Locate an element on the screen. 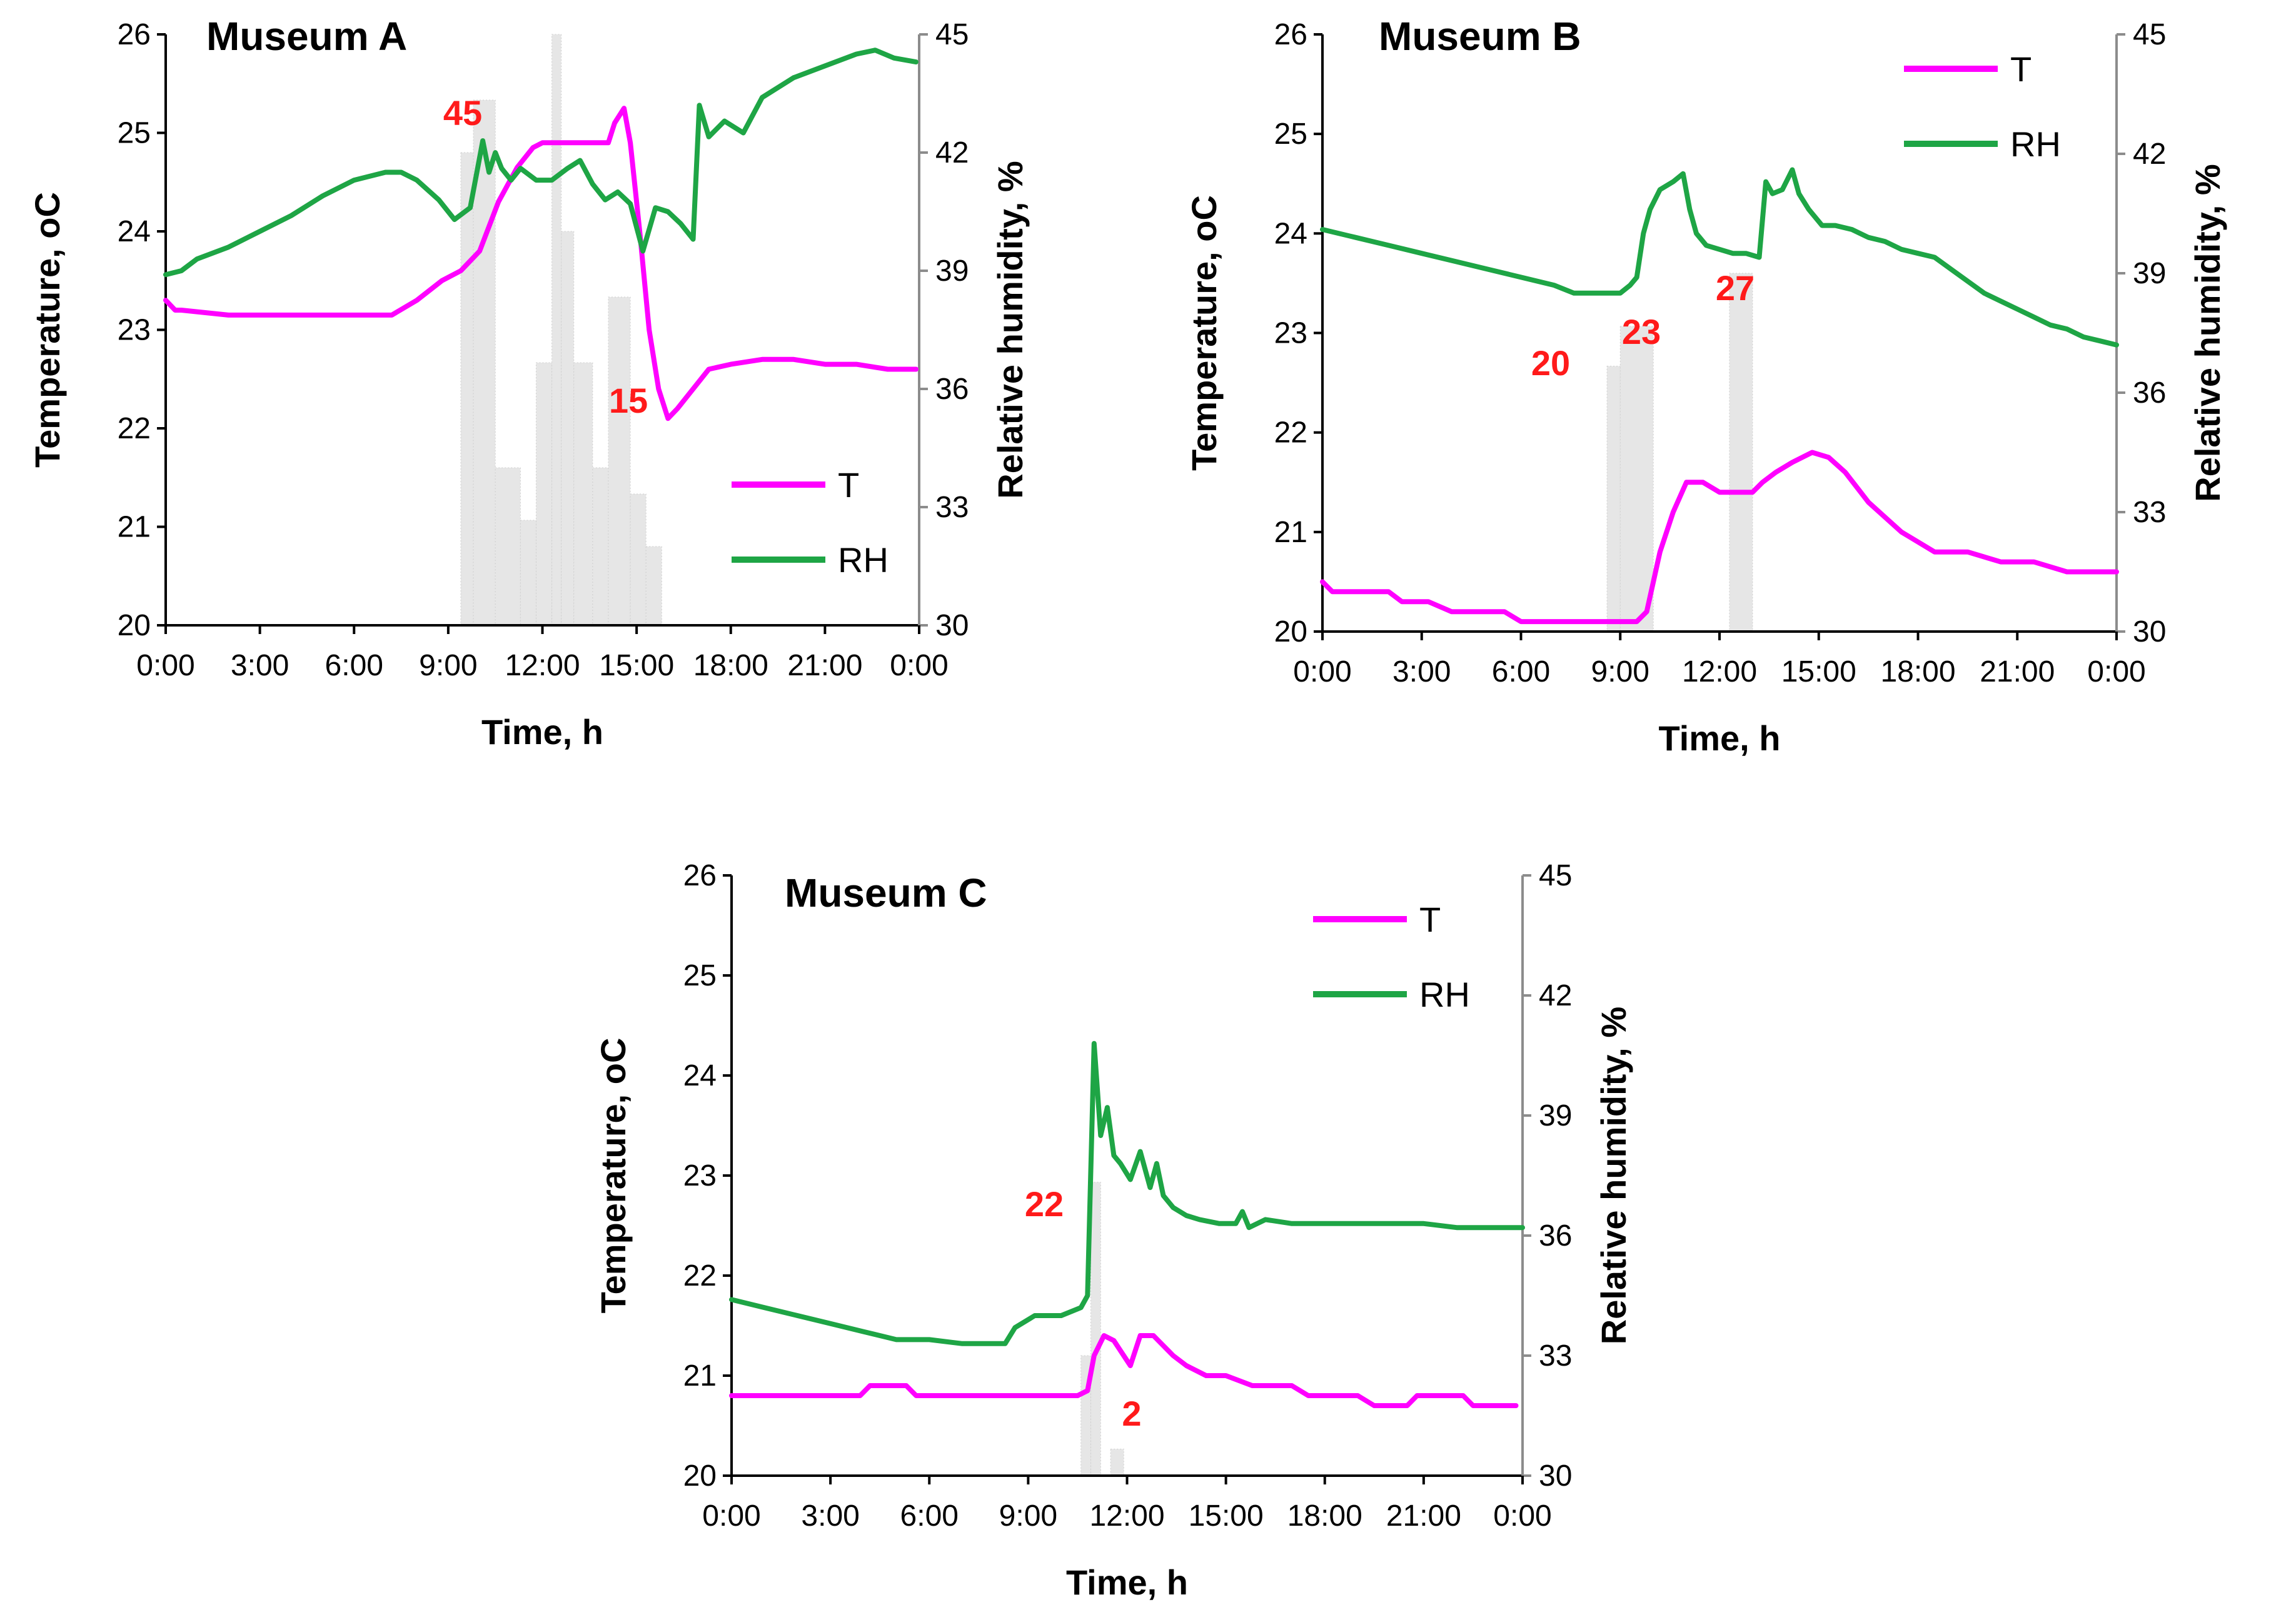 The width and height of the screenshot is (2296, 1617). y-tick-label: 25 is located at coordinates (1290, 134).